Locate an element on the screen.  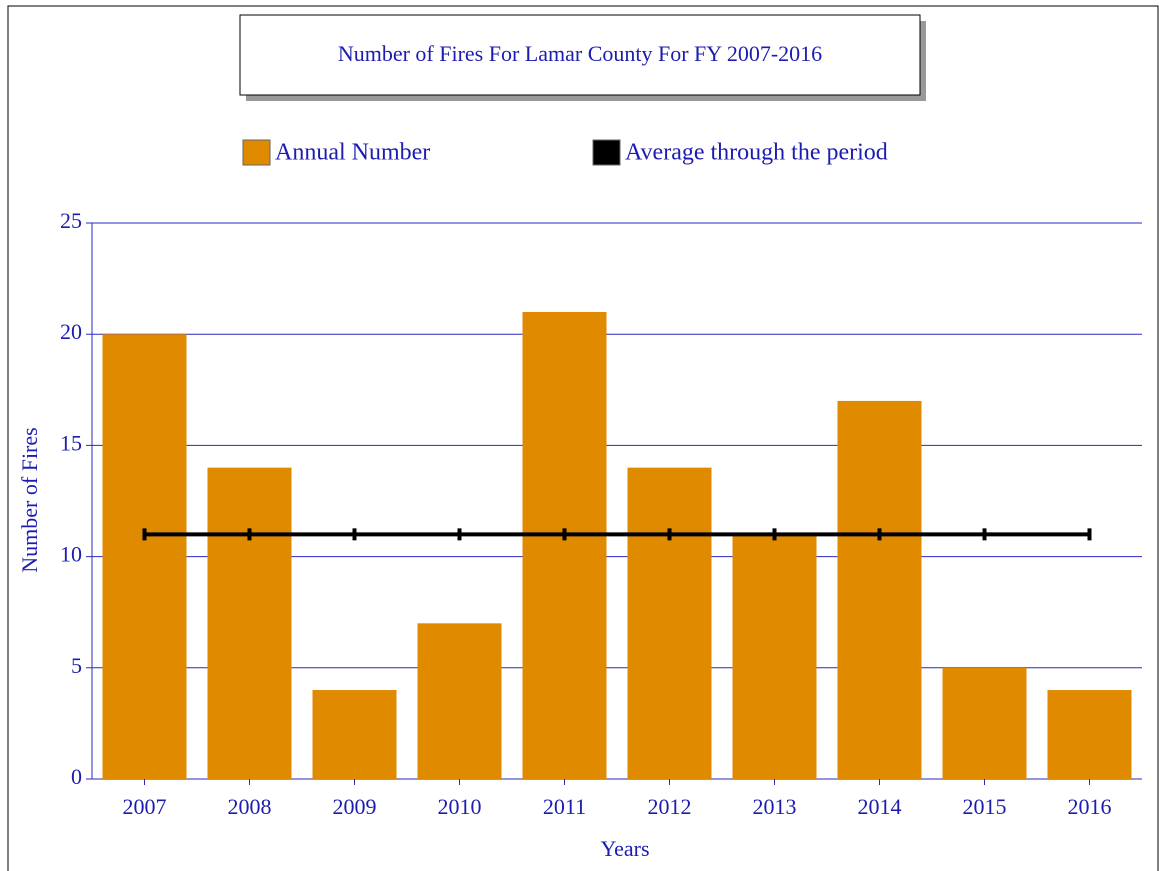
x-tick-label: 2010 is located at coordinates (460, 806).